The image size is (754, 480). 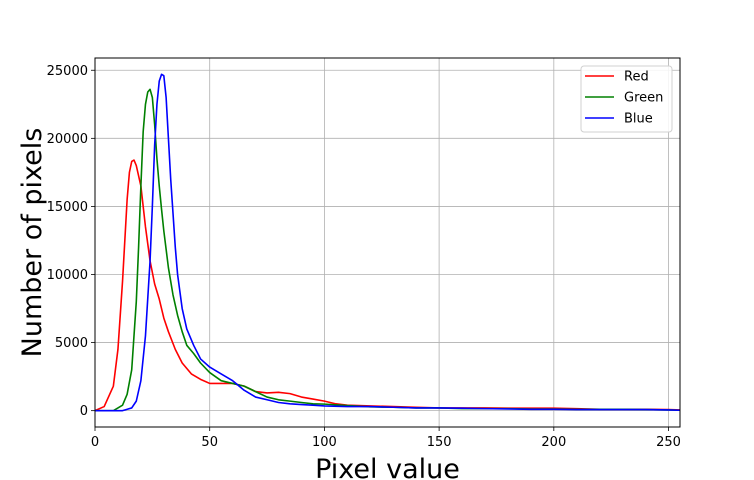 What do you see at coordinates (95, 442) in the screenshot?
I see `x-tick-label: 0` at bounding box center [95, 442].